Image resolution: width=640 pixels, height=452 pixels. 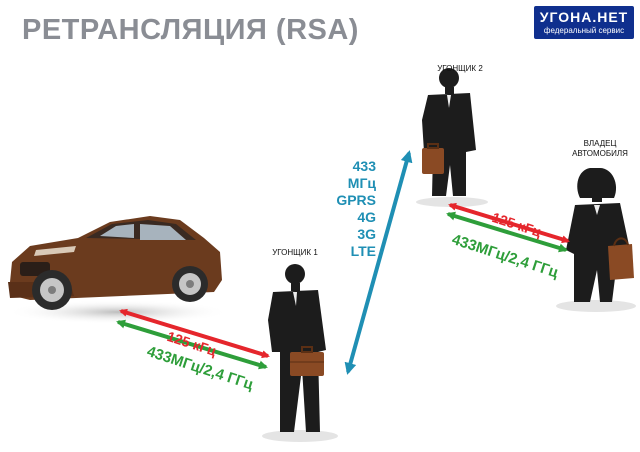 I want to click on owner-label-line2: АВТОМОБИЛЯ, so click(x=600, y=153).